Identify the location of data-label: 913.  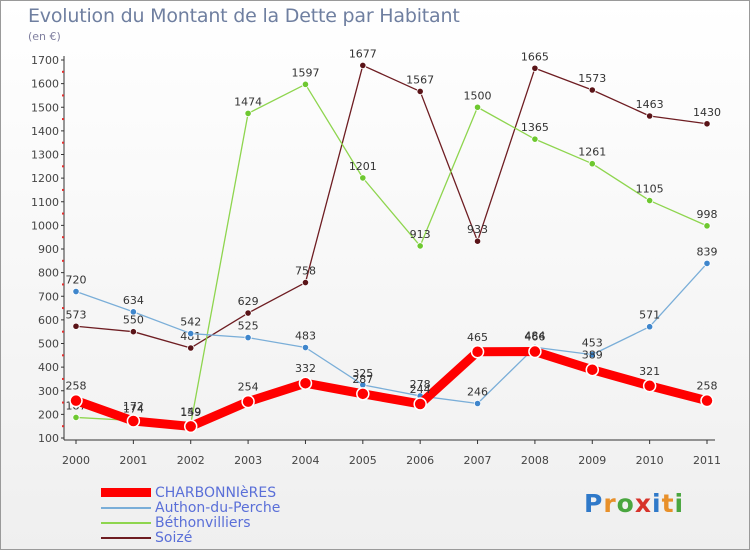
(420, 234).